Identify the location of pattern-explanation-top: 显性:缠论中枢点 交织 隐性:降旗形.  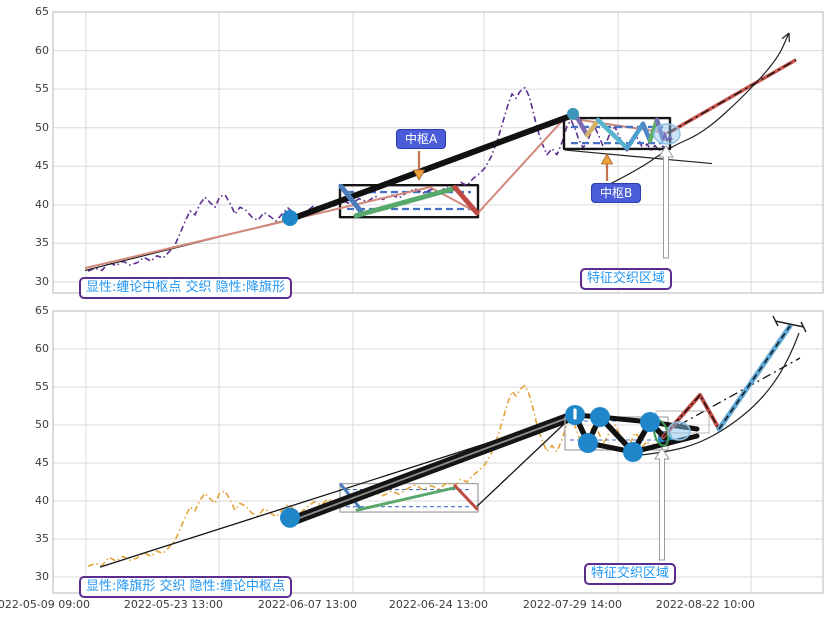
(186, 288).